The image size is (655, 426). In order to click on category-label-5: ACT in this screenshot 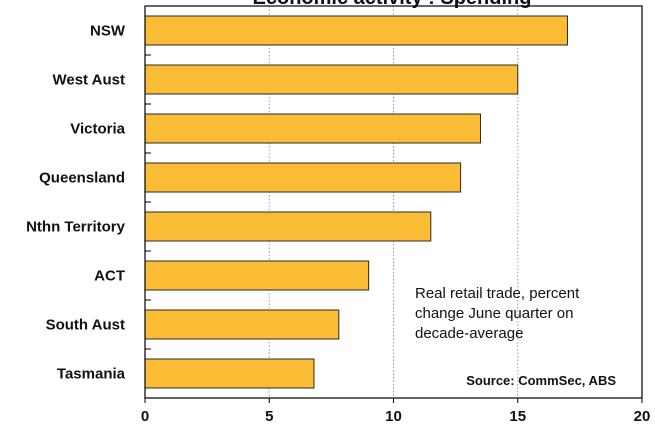, I will do `click(109, 276)`.